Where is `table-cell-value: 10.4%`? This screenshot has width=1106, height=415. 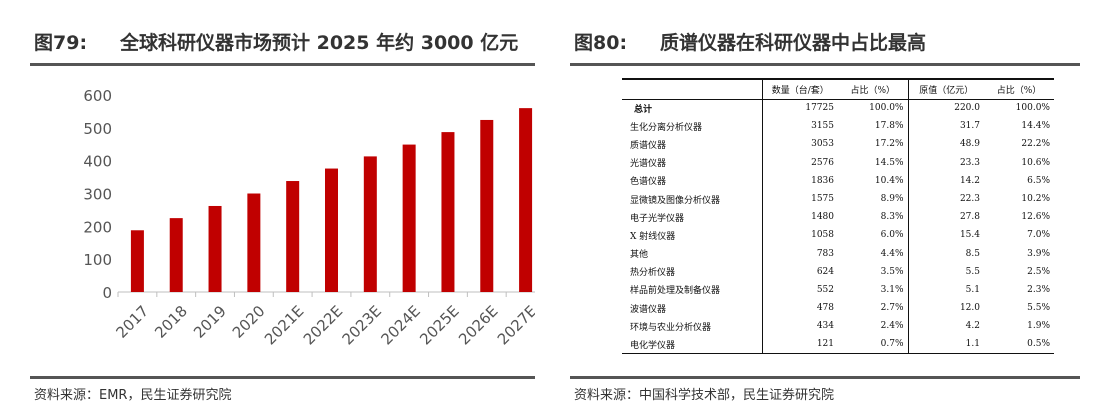
table-cell-value: 10.4% is located at coordinates (889, 180).